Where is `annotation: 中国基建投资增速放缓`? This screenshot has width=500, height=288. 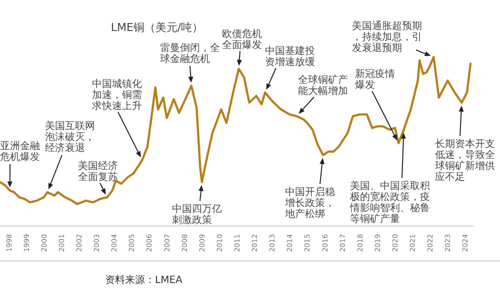 annotation: 中国基建投资增速放缓 is located at coordinates (290, 56).